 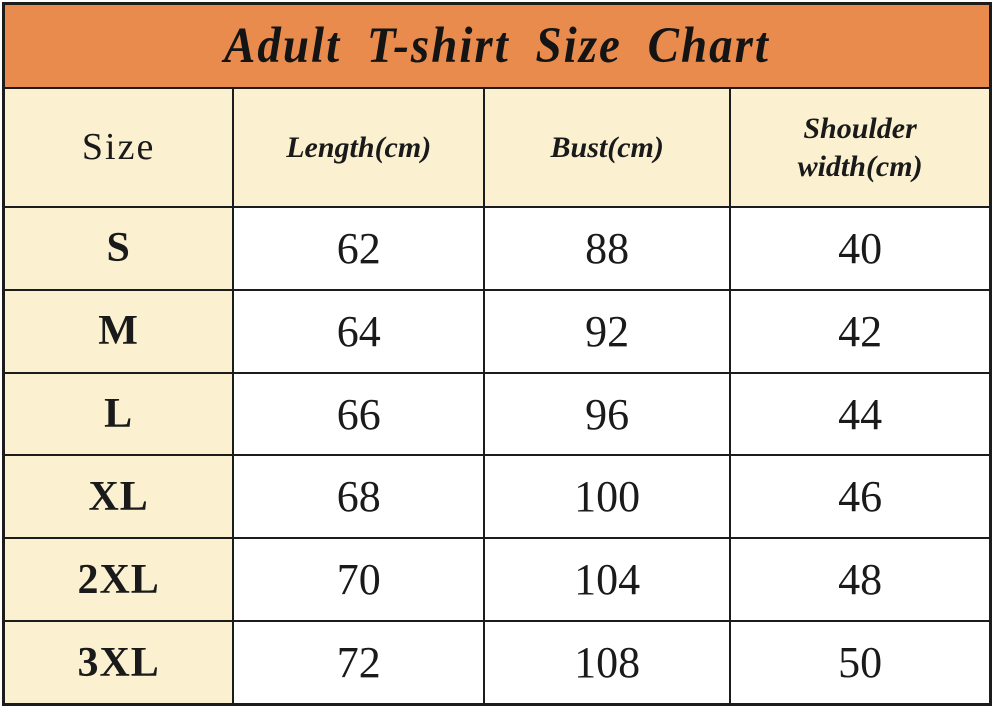 I want to click on table-row: S 62 88 40, so click(x=497, y=247).